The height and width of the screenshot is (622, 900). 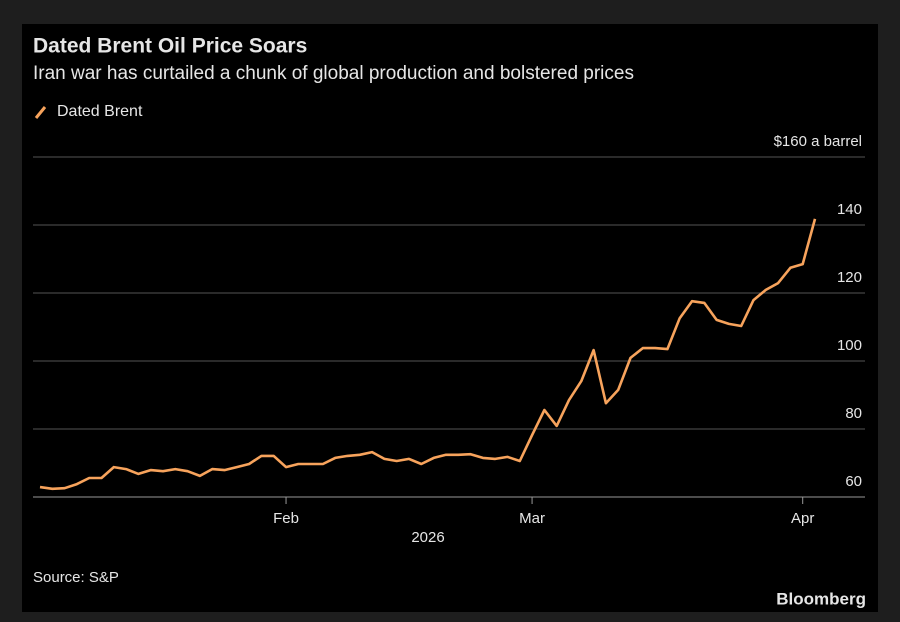 I want to click on legend-label: Dated Brent, so click(x=100, y=111).